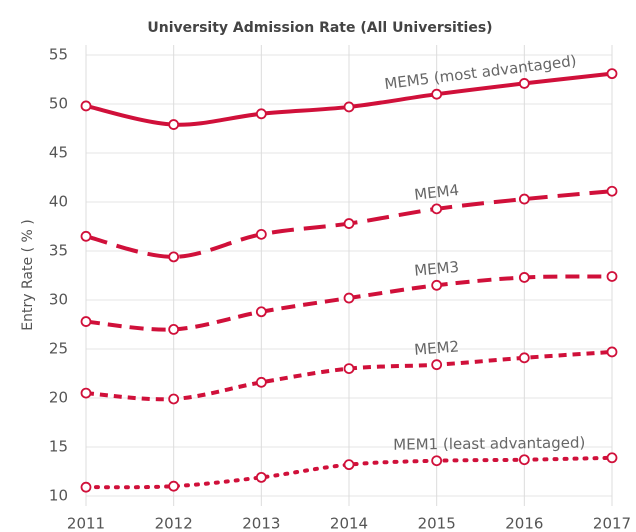  I want to click on x-tick-label: 2017, so click(612, 523).